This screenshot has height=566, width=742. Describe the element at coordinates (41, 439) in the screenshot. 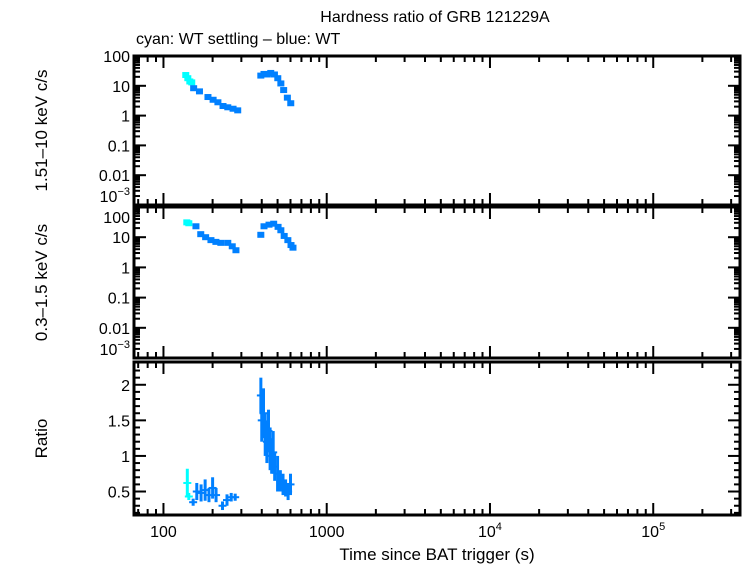

I see `y-axis-label: Ratio` at that location.